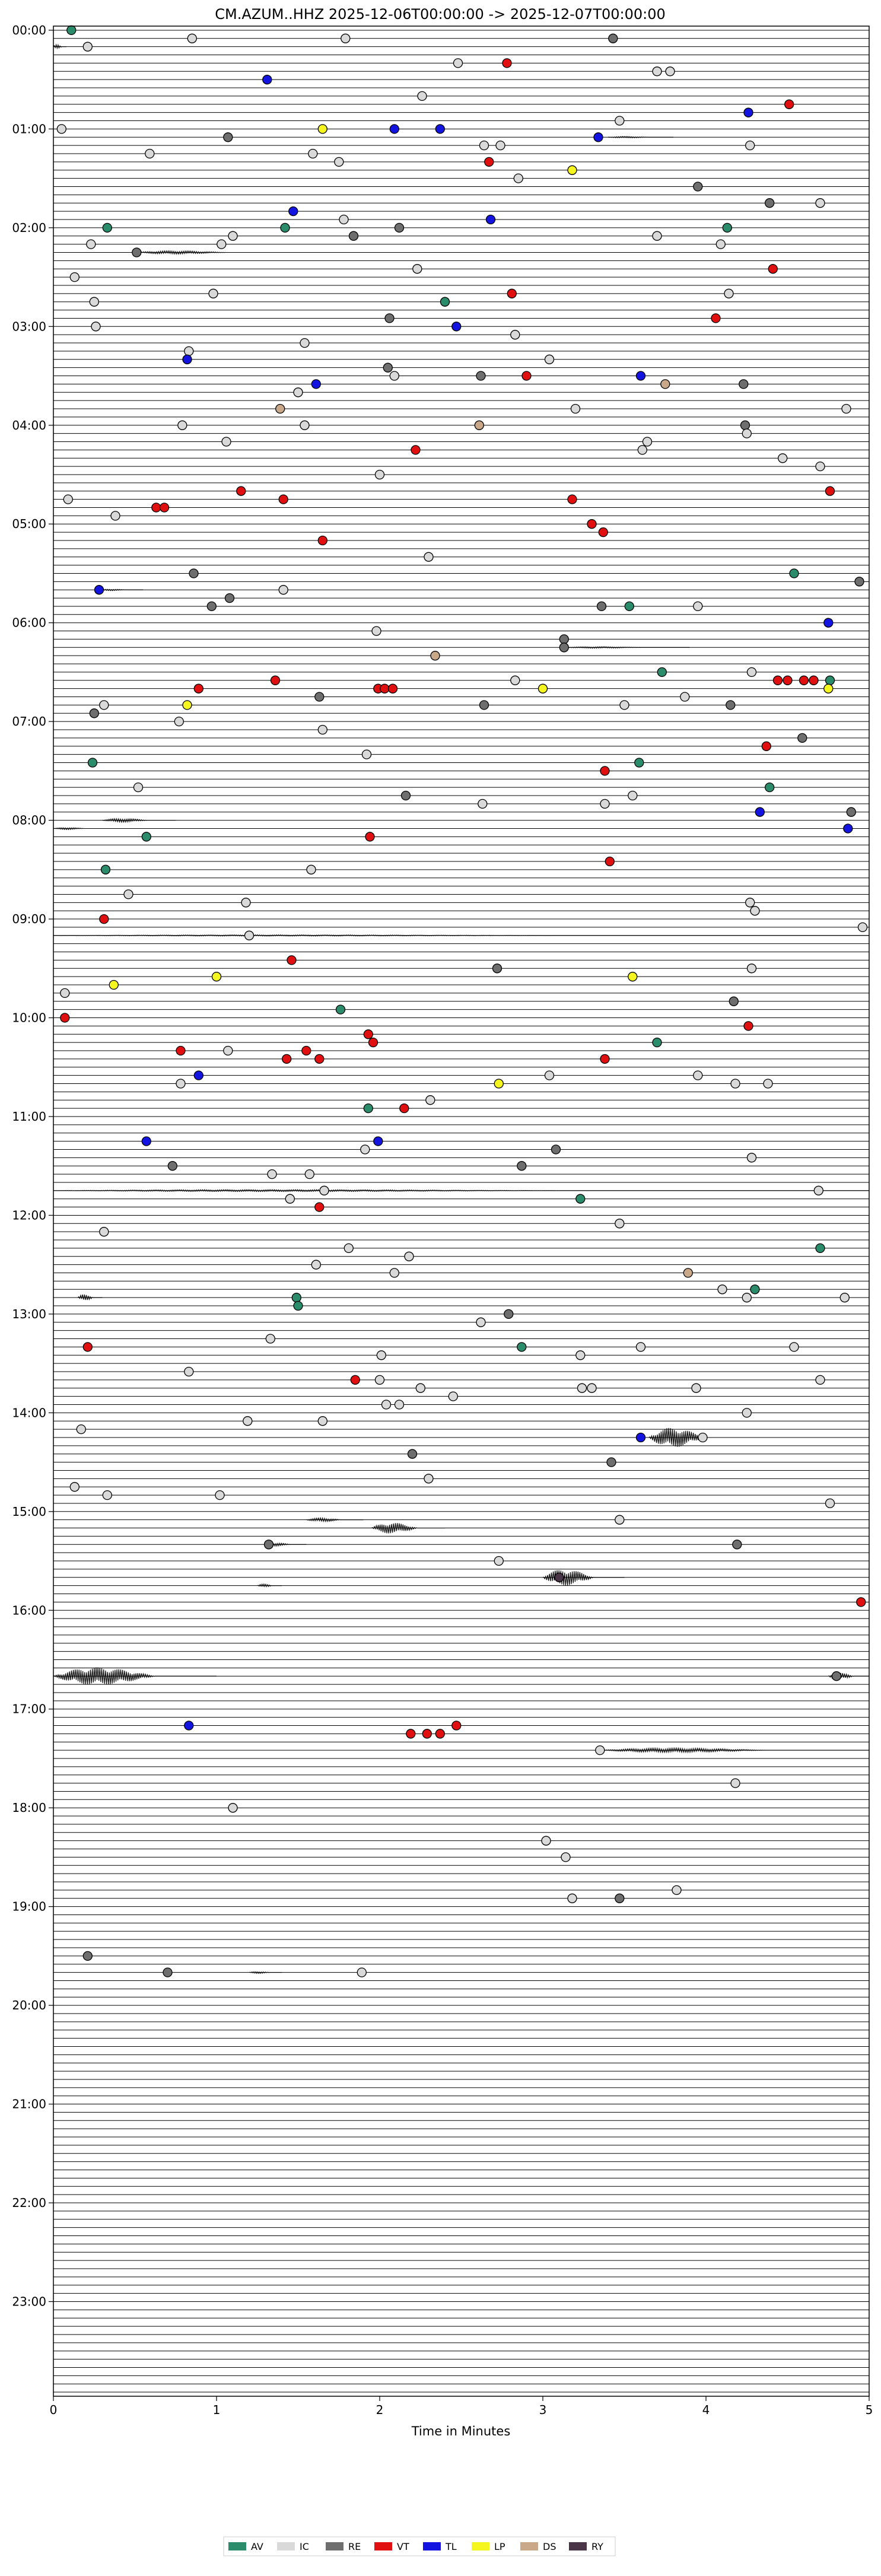 The image size is (881, 2576). I want to click on legend-label: AV, so click(257, 2546).